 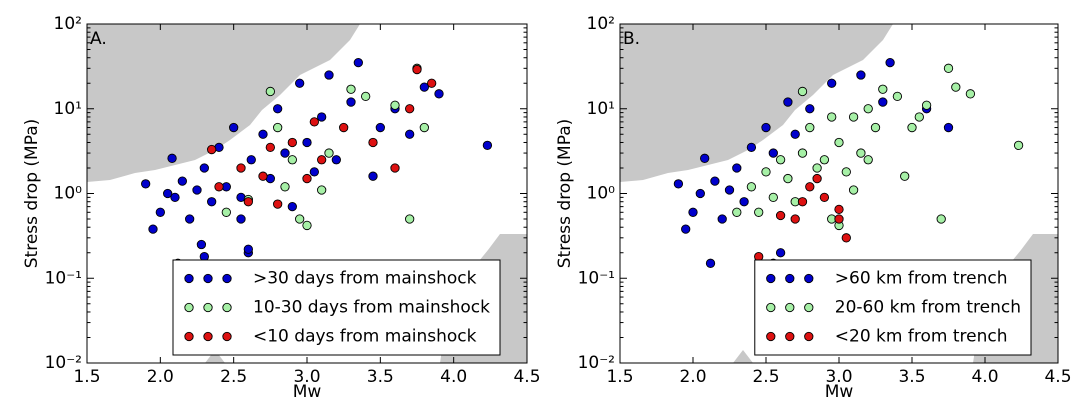 I want to click on x-tick-label: 2.0, so click(x=160, y=377).